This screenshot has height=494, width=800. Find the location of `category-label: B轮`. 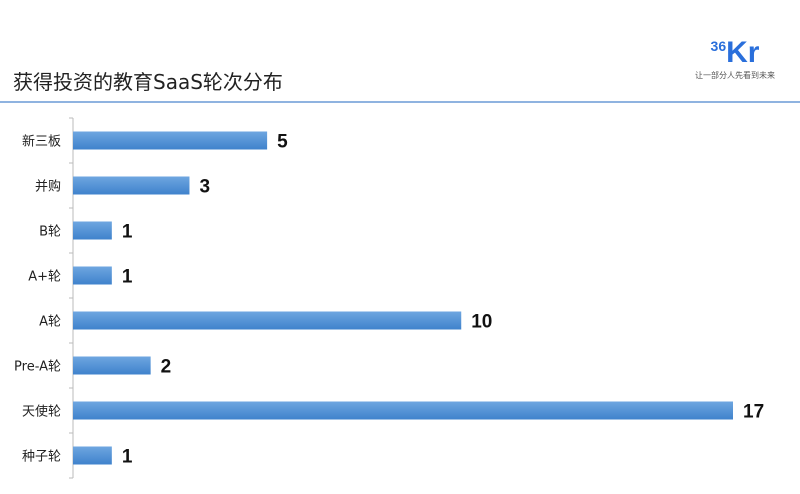

category-label: B轮 is located at coordinates (50, 232).